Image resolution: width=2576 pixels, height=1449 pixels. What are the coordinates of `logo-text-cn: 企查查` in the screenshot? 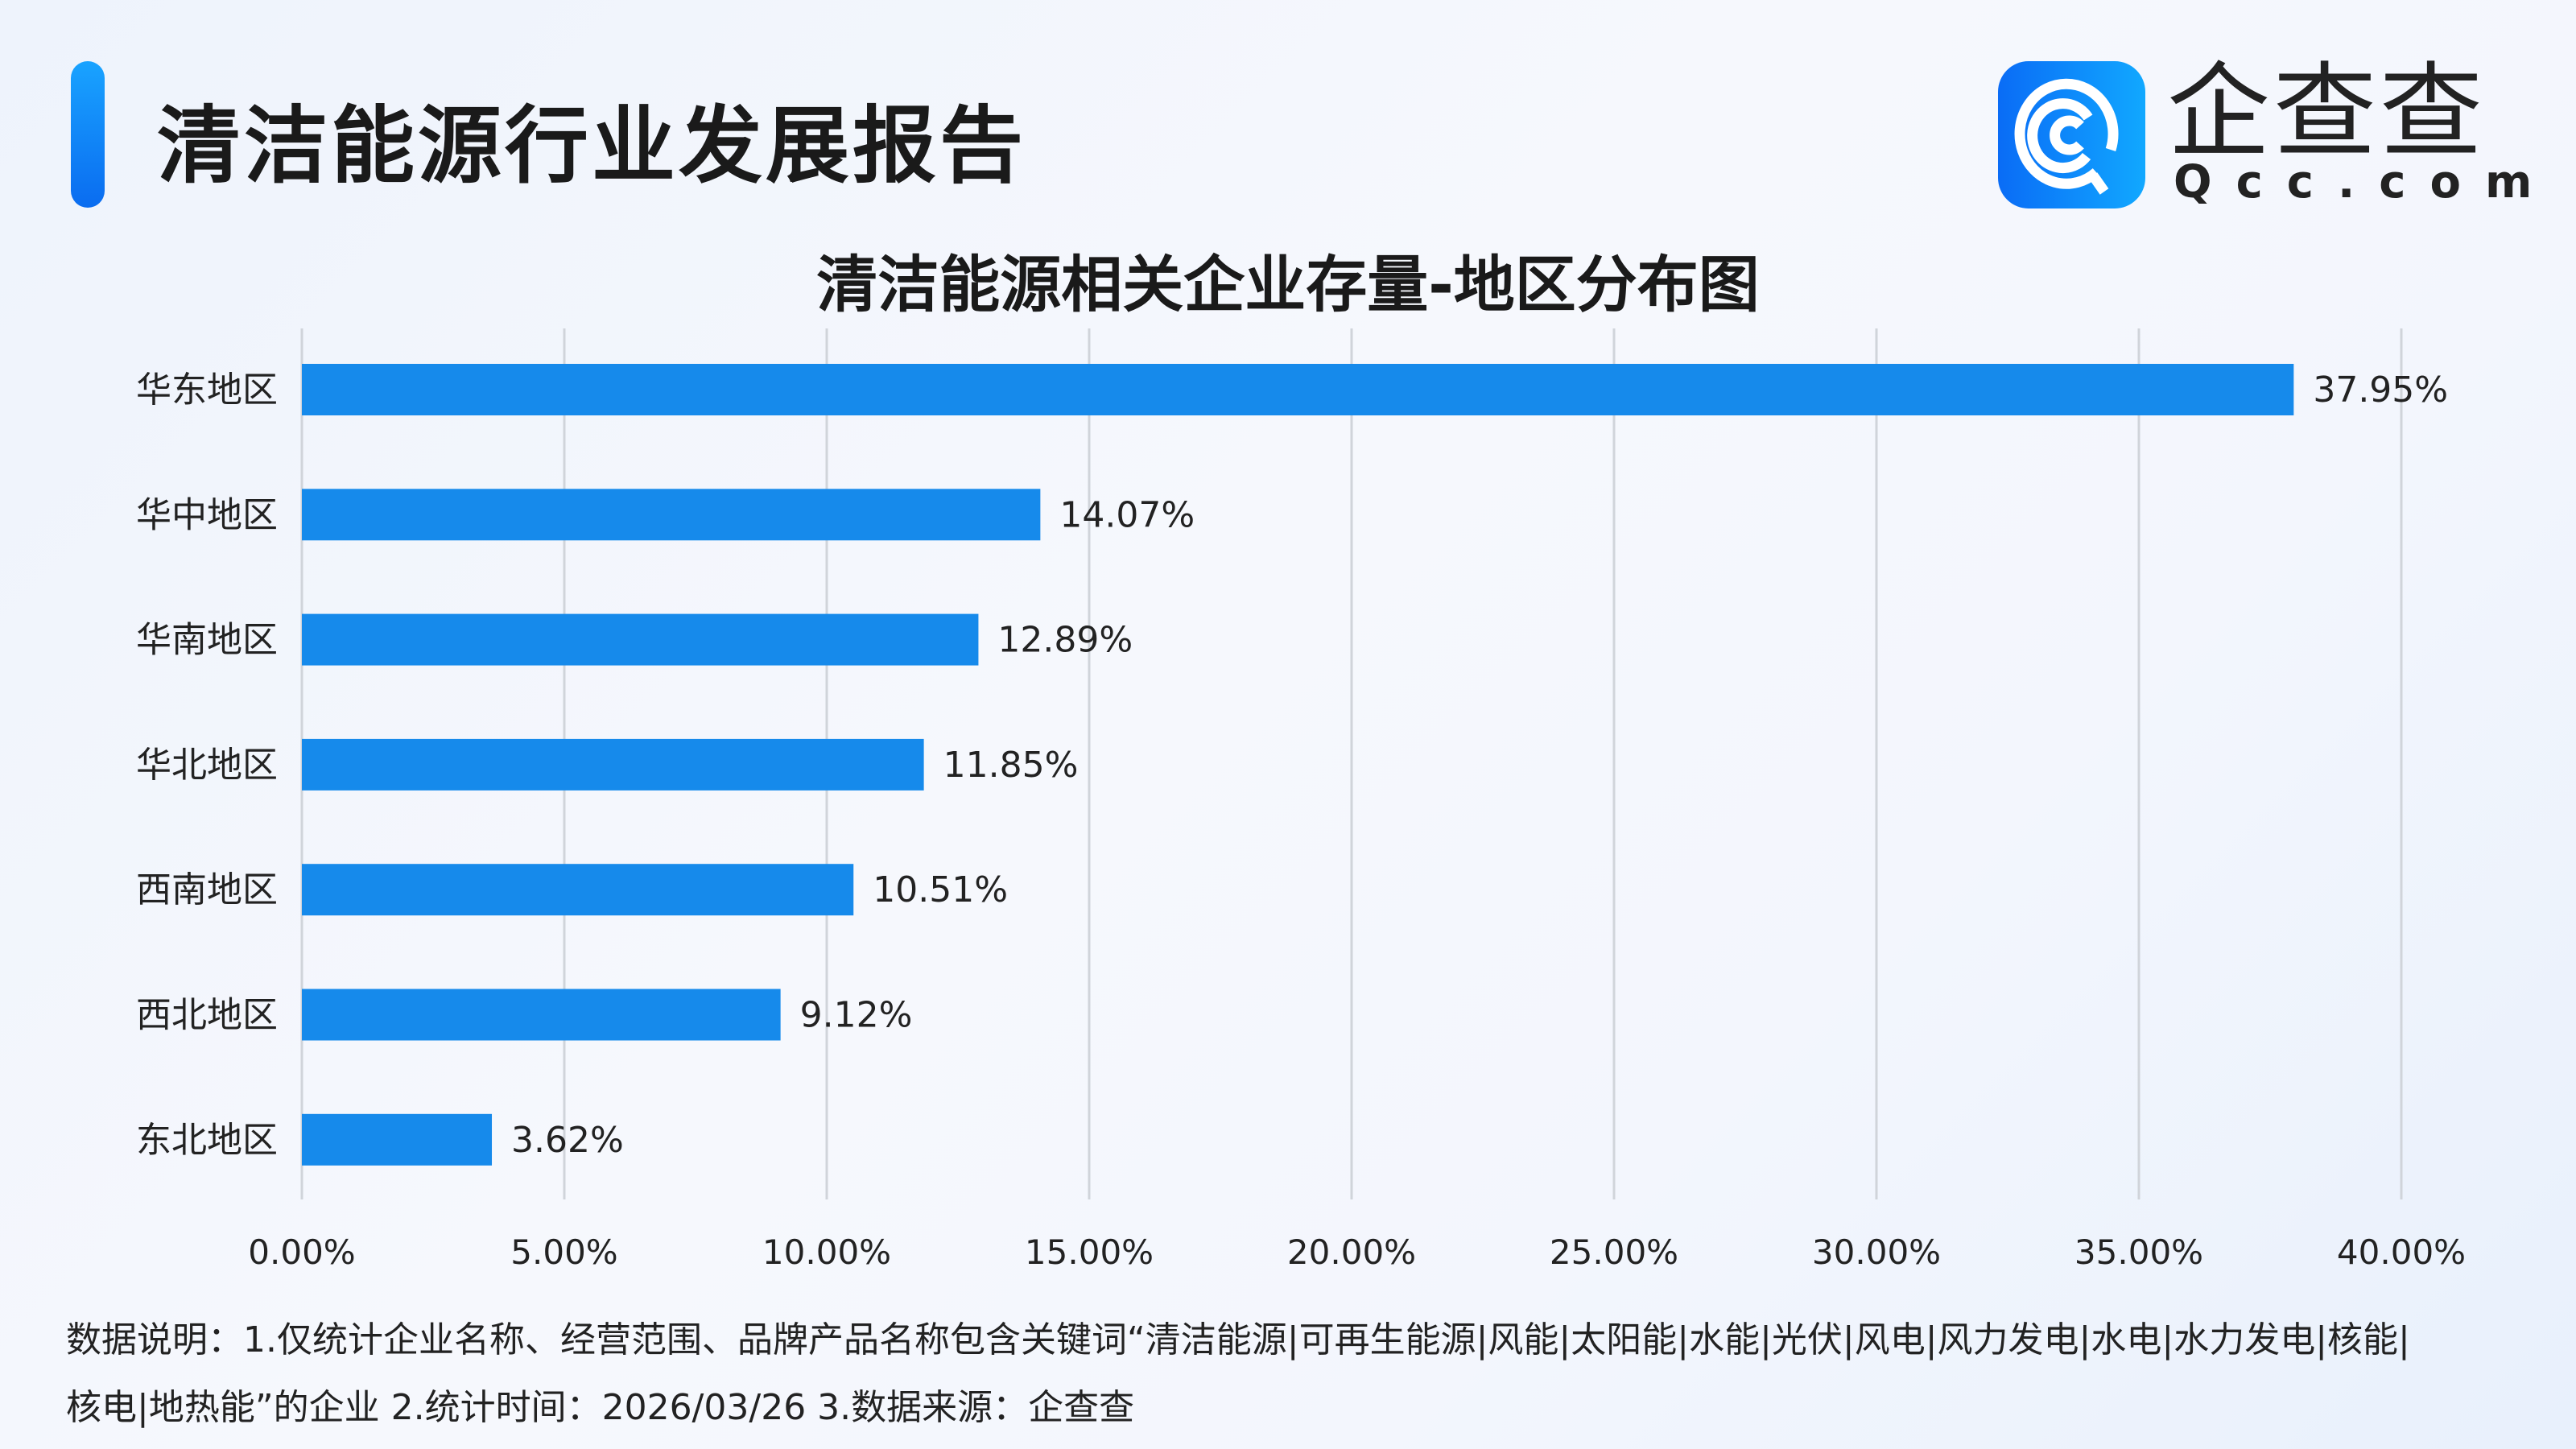 It's located at (2327, 112).